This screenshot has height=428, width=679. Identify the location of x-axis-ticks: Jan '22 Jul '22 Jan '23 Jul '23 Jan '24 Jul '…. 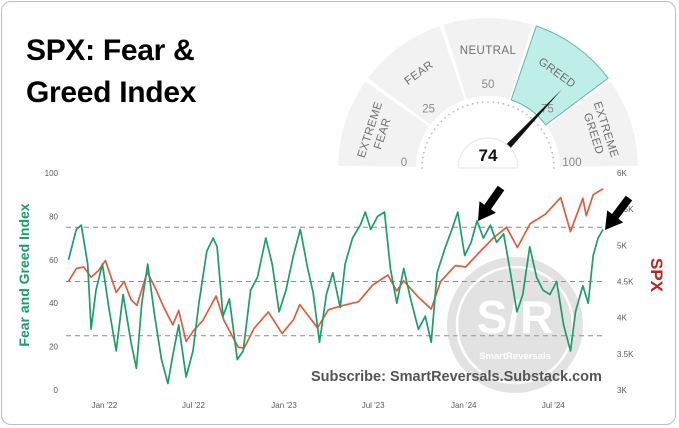
(329, 405).